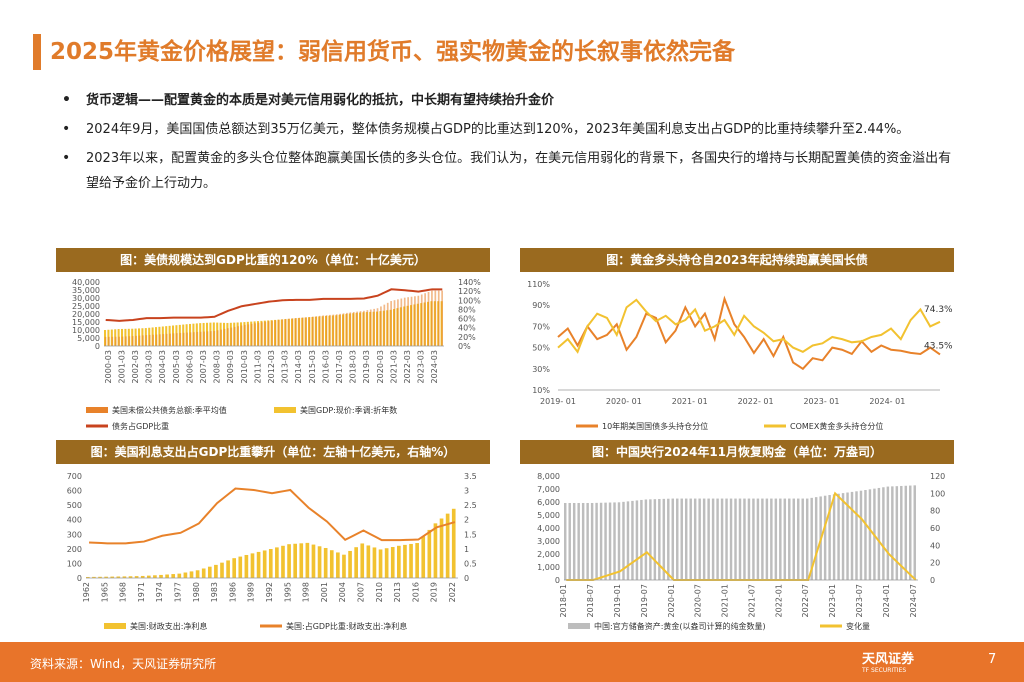  What do you see at coordinates (434, 592) in the screenshot?
I see `chart3-x-tick: 2019` at bounding box center [434, 592].